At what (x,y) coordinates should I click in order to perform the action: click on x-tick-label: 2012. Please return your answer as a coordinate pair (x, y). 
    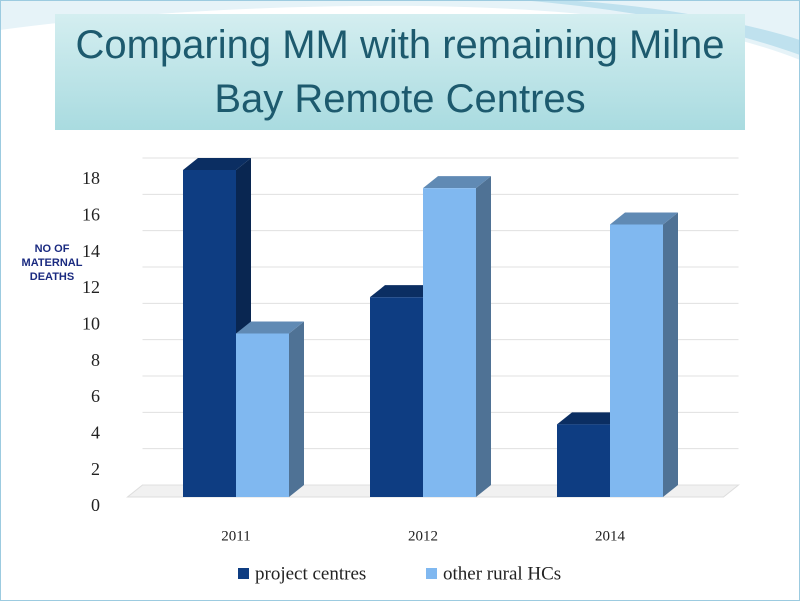
    Looking at the image, I should click on (423, 536).